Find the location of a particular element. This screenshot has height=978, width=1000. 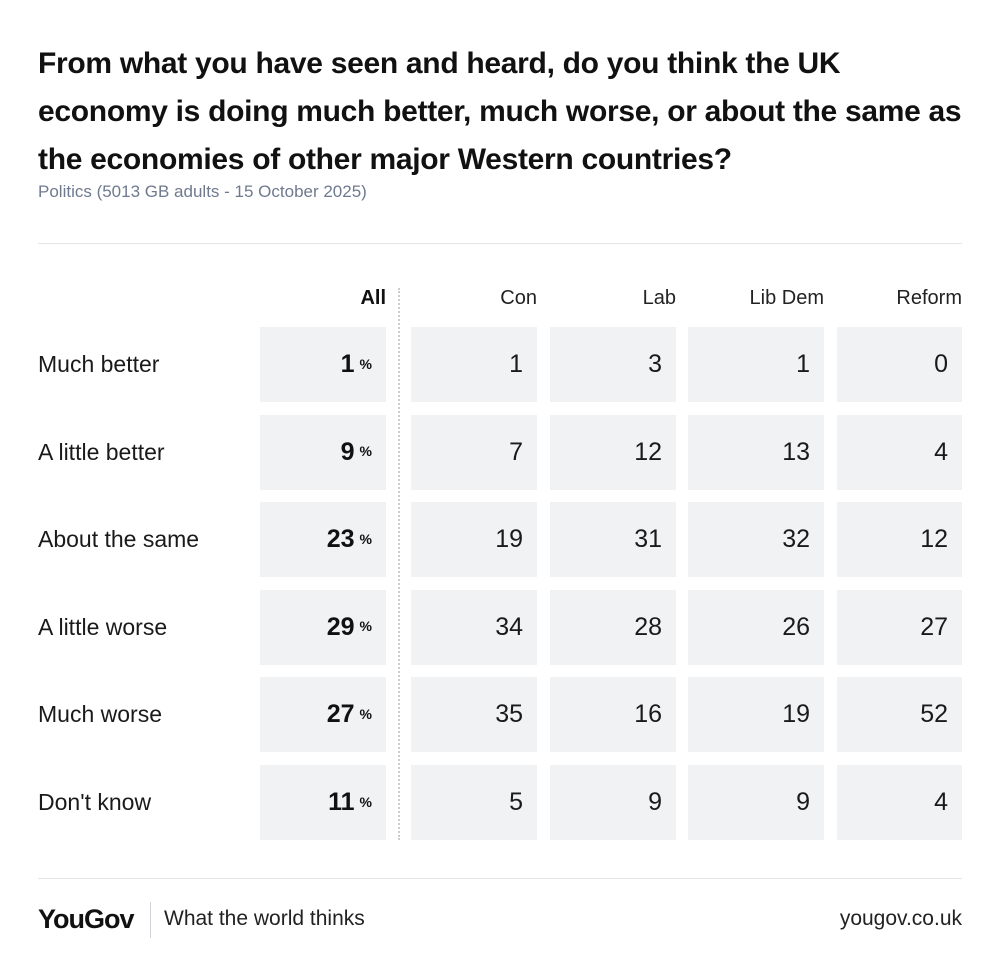

cell-about-the-same-reform: 12 is located at coordinates (899, 540).